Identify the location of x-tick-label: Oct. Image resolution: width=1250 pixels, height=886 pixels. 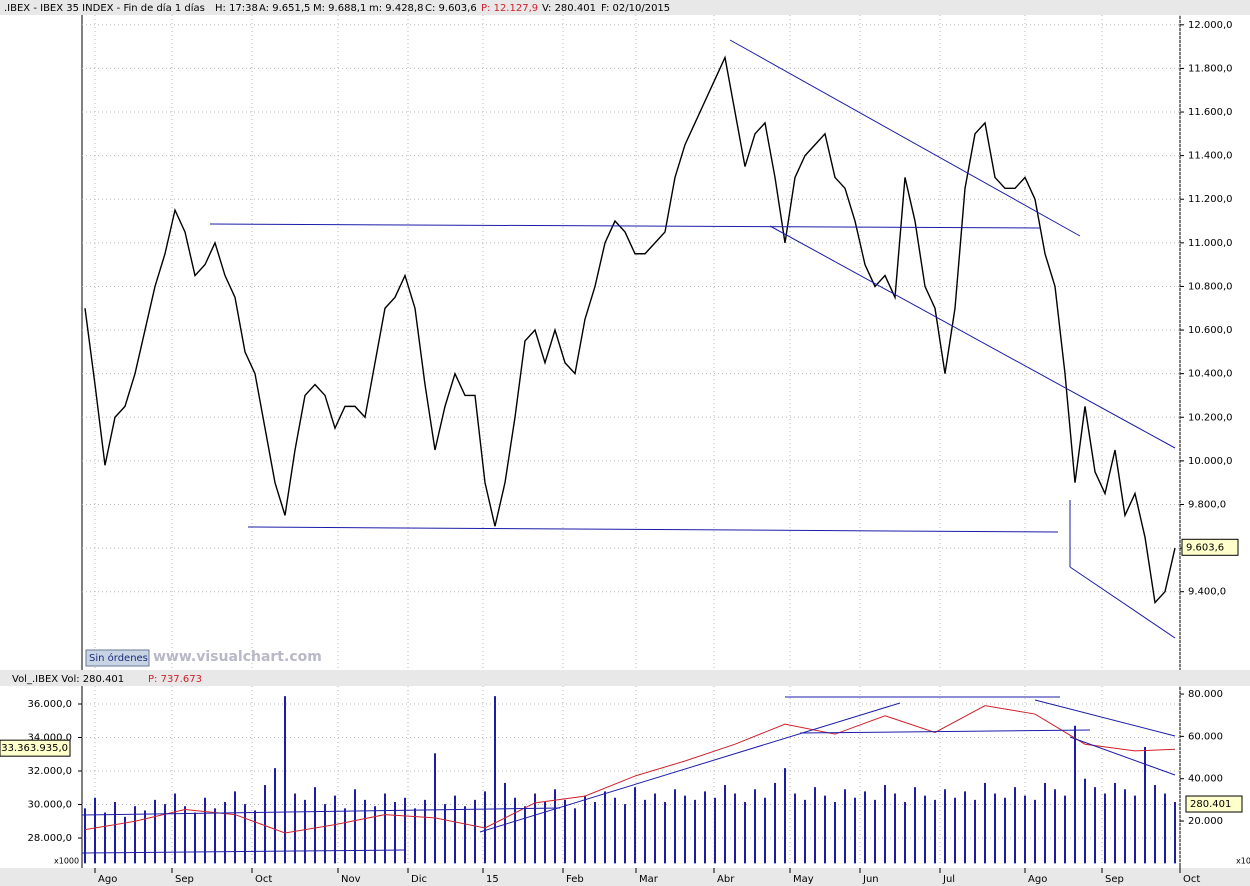
(263, 879).